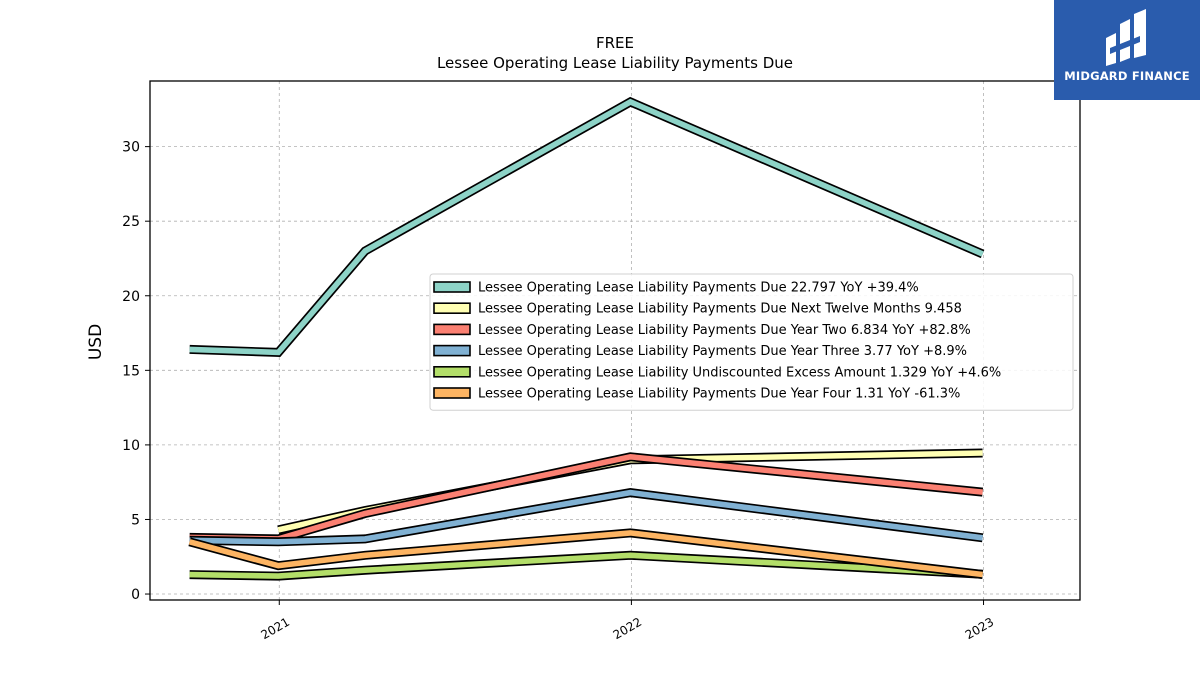 The image size is (1200, 675). I want to click on chart-title: FREE, so click(615, 43).